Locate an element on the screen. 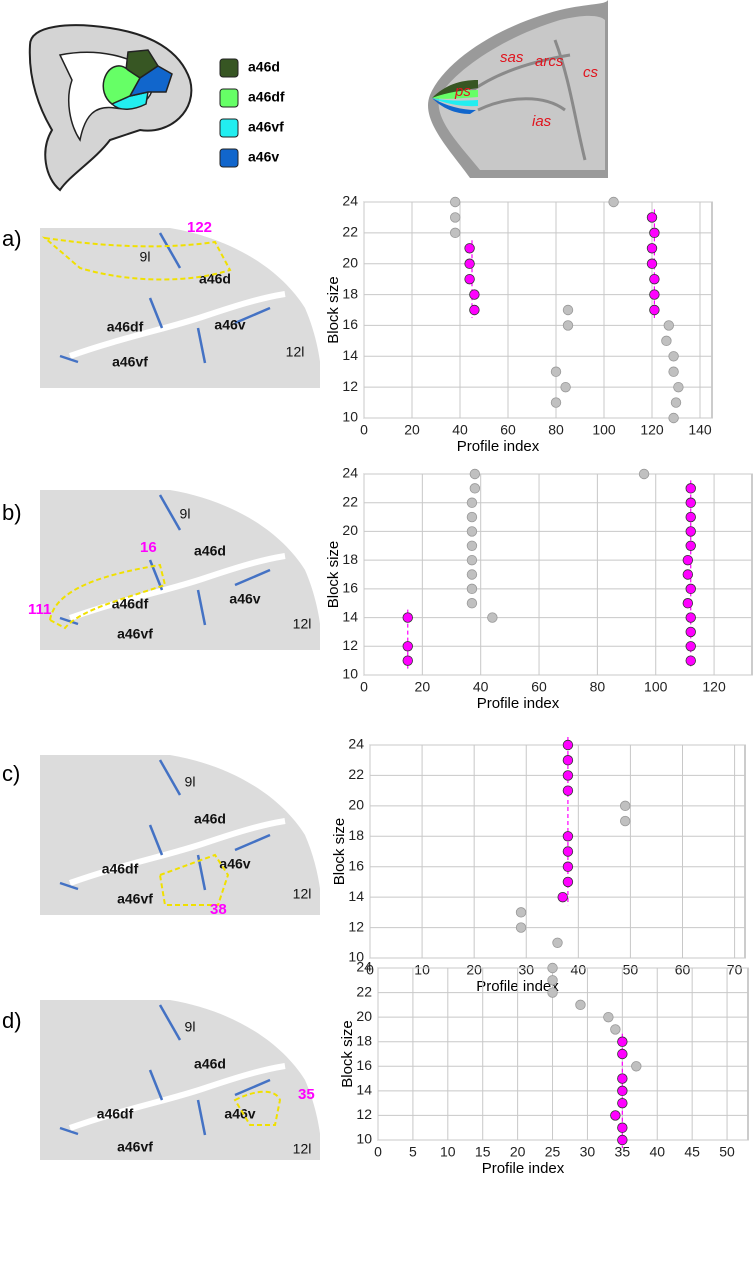  x-tick-label: 25 is located at coordinates (553, 1152).